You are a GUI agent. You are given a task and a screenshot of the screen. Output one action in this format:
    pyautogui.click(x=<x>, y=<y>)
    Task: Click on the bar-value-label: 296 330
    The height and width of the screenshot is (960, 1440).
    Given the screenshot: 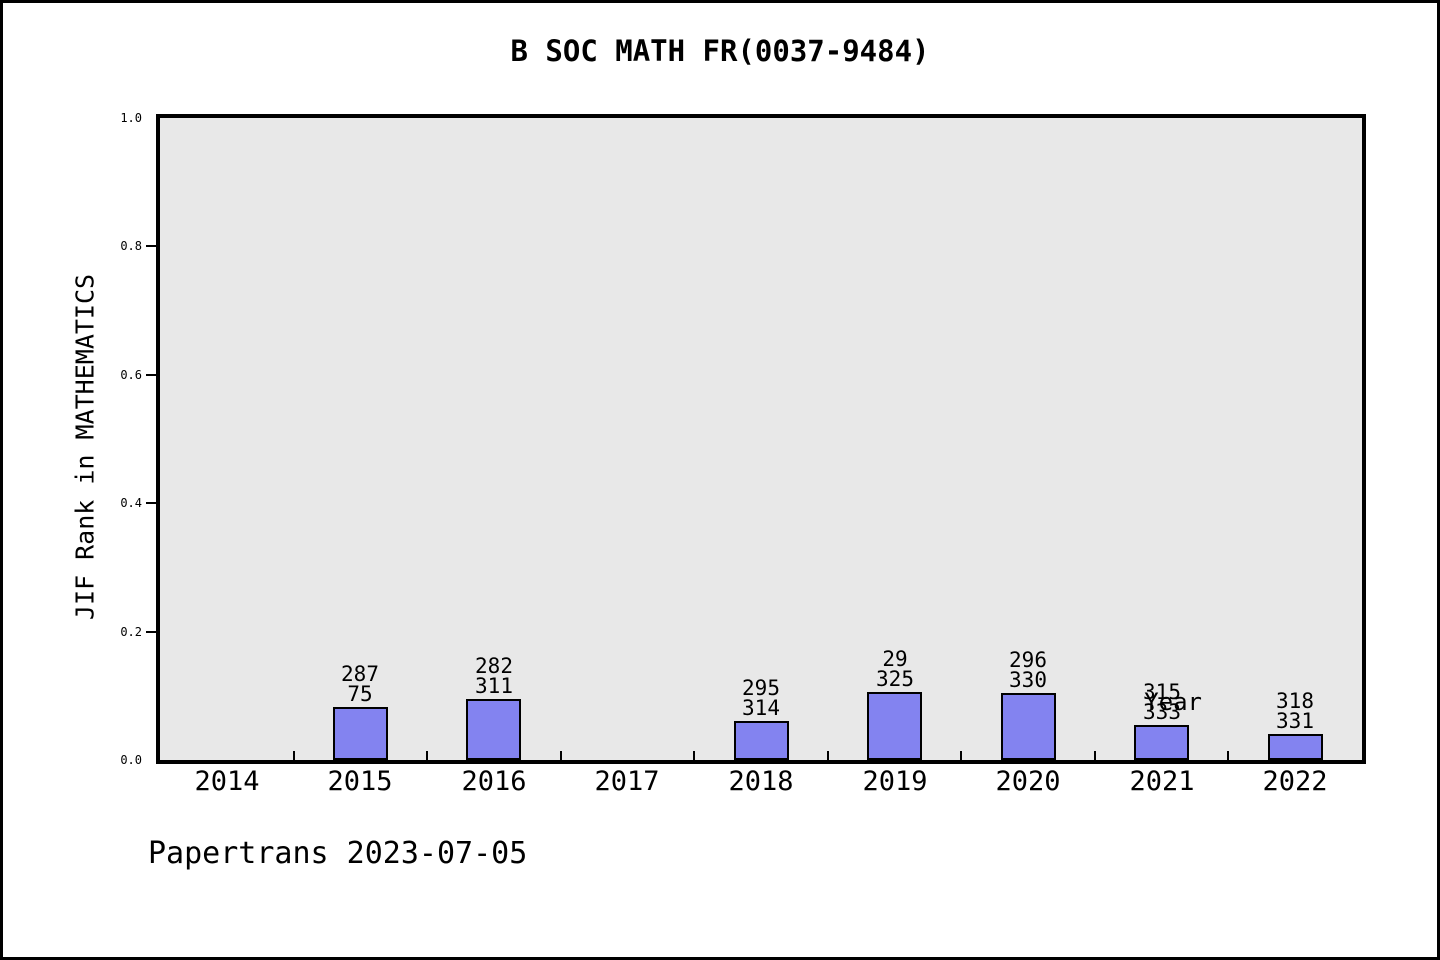 What is the action you would take?
    pyautogui.click(x=1028, y=670)
    